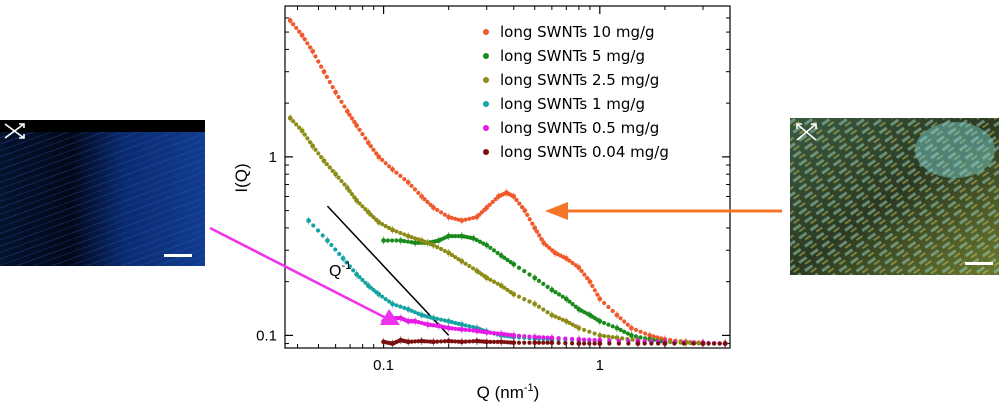  I want to click on slope-annotation: Q-1, so click(340, 270).